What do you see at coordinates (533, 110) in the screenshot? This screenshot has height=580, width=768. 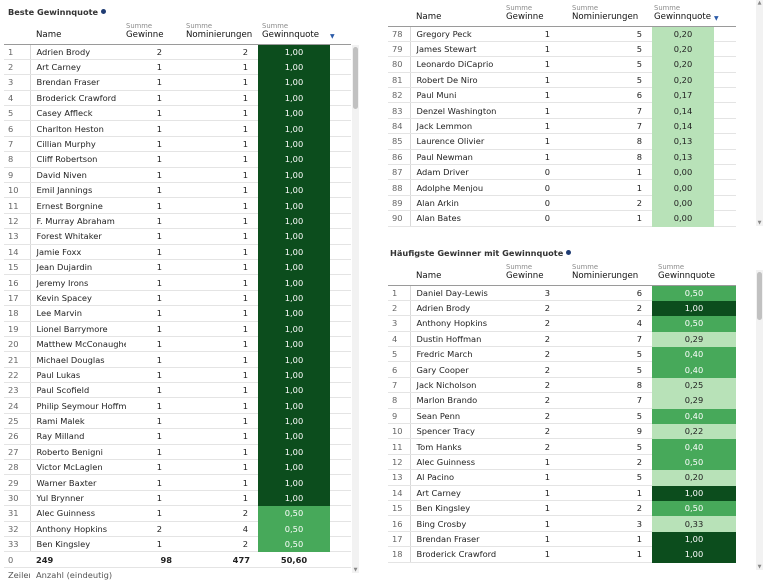 I see `row-wins: 1` at bounding box center [533, 110].